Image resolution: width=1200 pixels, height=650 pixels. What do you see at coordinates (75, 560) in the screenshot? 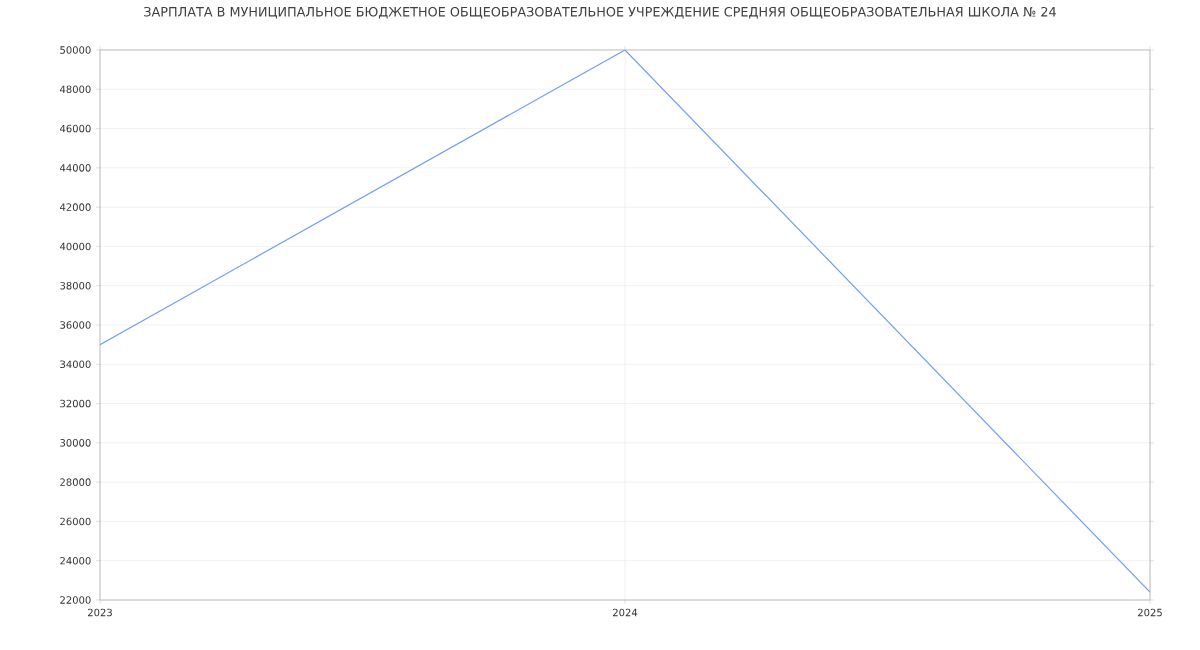
I see `y-tick-label: 24000` at bounding box center [75, 560].